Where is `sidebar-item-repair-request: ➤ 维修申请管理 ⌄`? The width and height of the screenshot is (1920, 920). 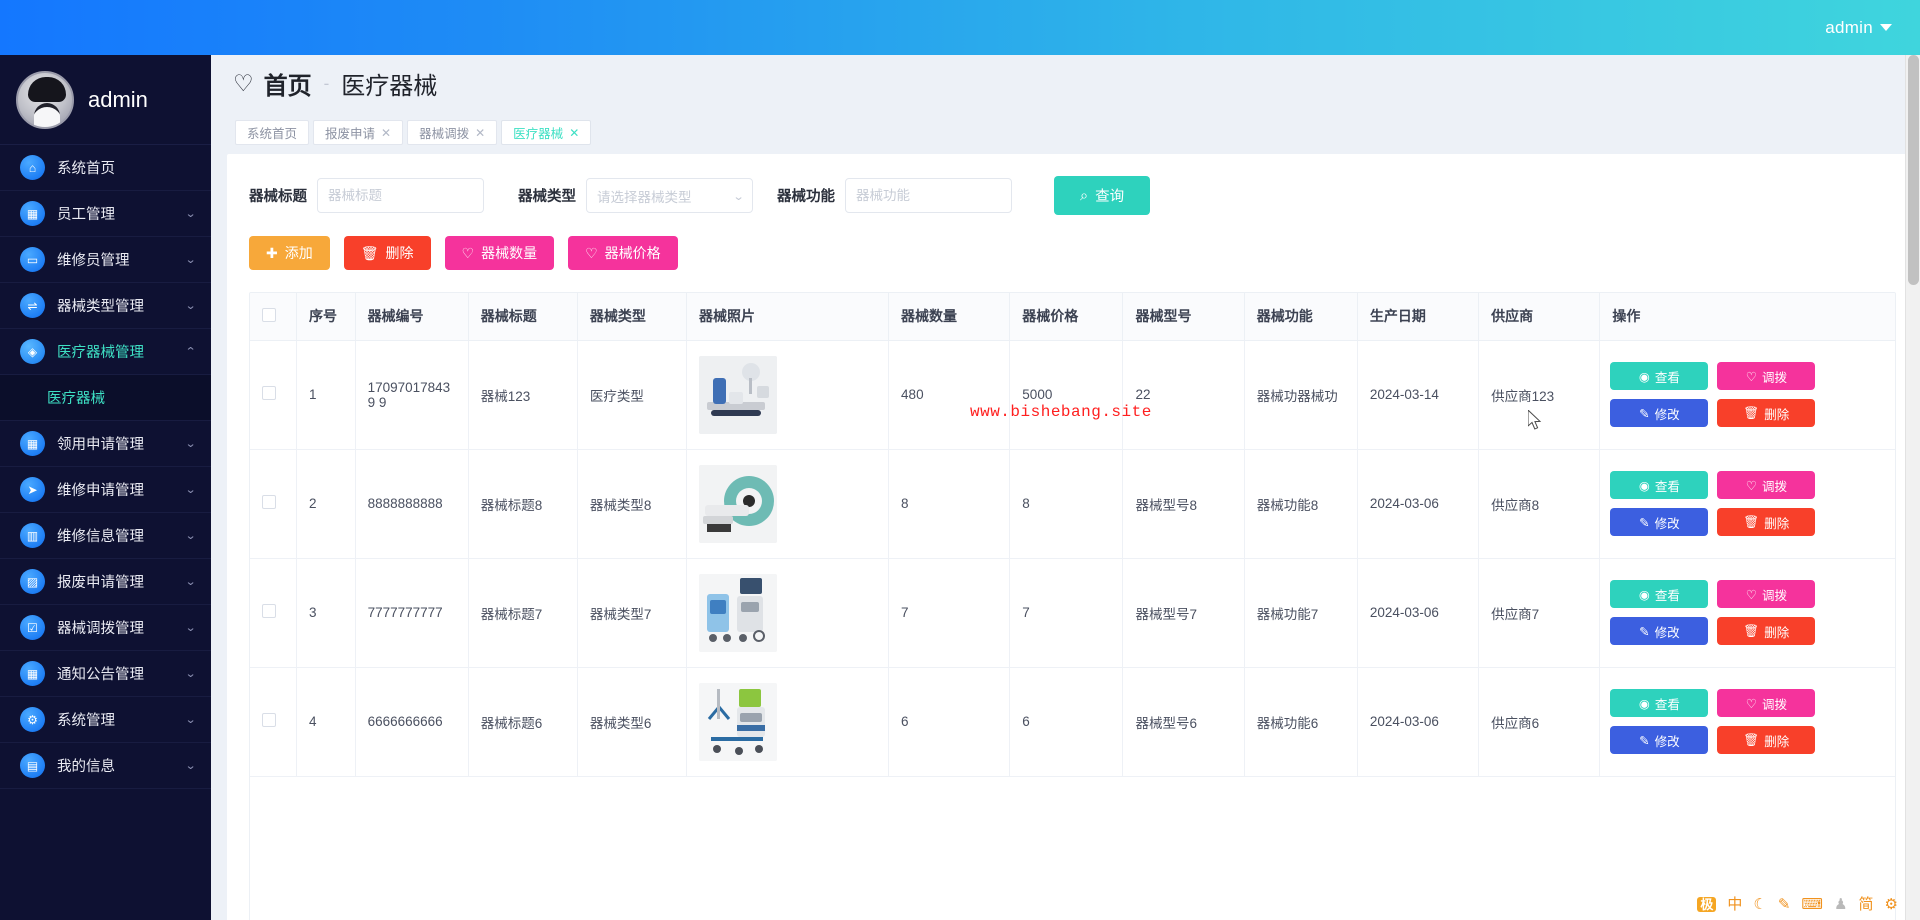 sidebar-item-repair-request: ➤ 维修申请管理 ⌄ is located at coordinates (105, 490).